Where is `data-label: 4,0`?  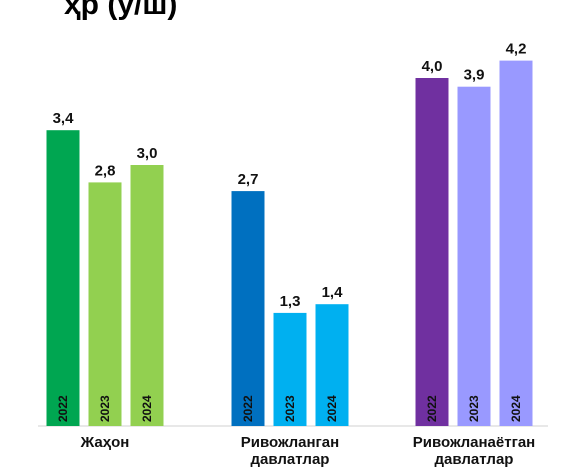
data-label: 4,0 is located at coordinates (432, 66).